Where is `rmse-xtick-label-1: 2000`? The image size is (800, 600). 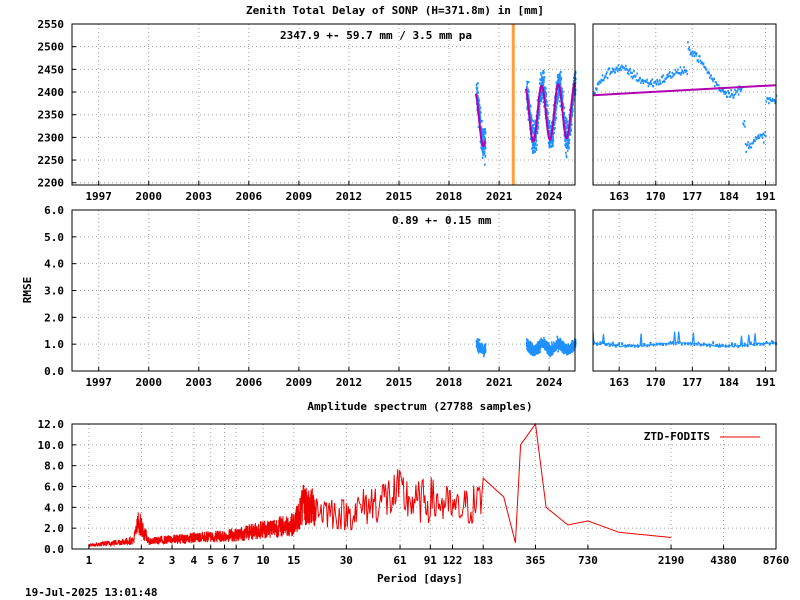
rmse-xtick-label-1: 2000 is located at coordinates (148, 382).